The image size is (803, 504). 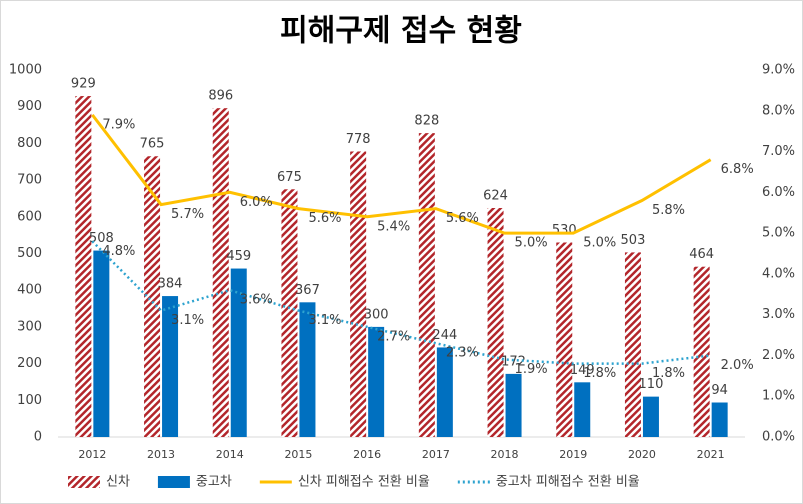 I want to click on bar-value-label: 828, so click(x=426, y=121).